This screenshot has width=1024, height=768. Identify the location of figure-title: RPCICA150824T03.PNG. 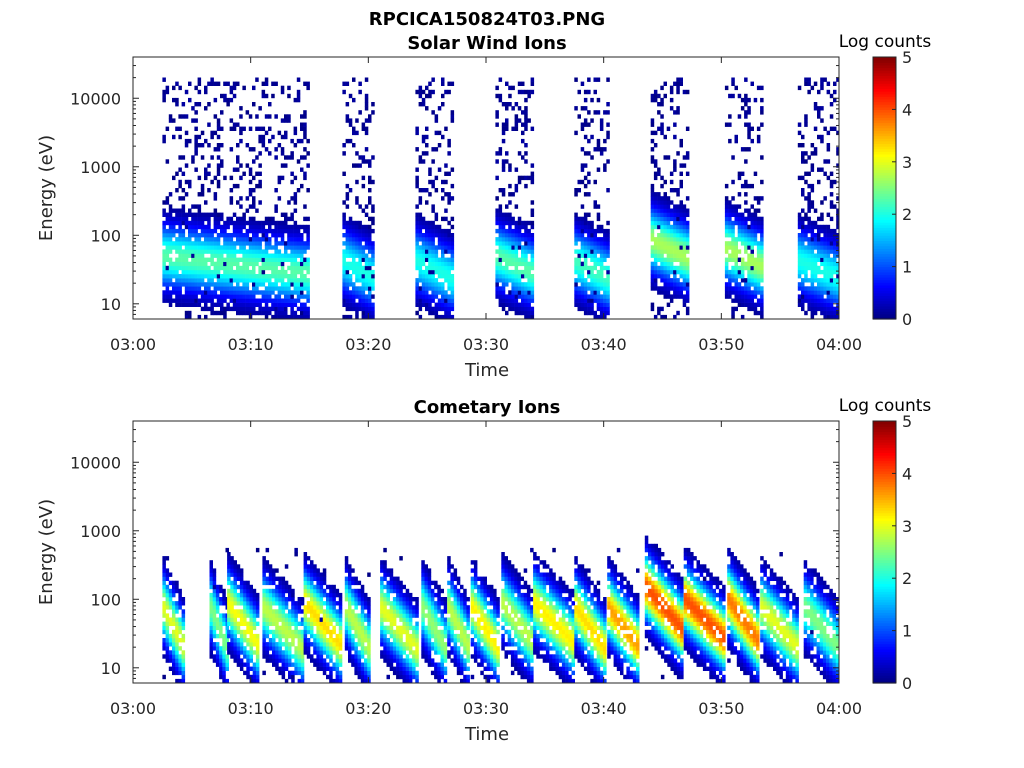
(487, 19).